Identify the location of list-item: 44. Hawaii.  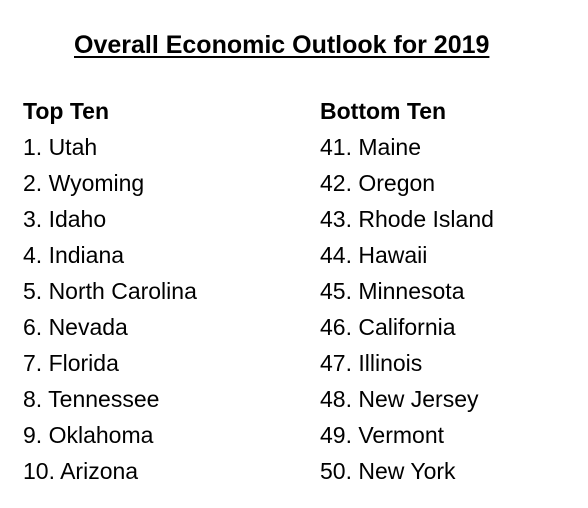
(374, 255).